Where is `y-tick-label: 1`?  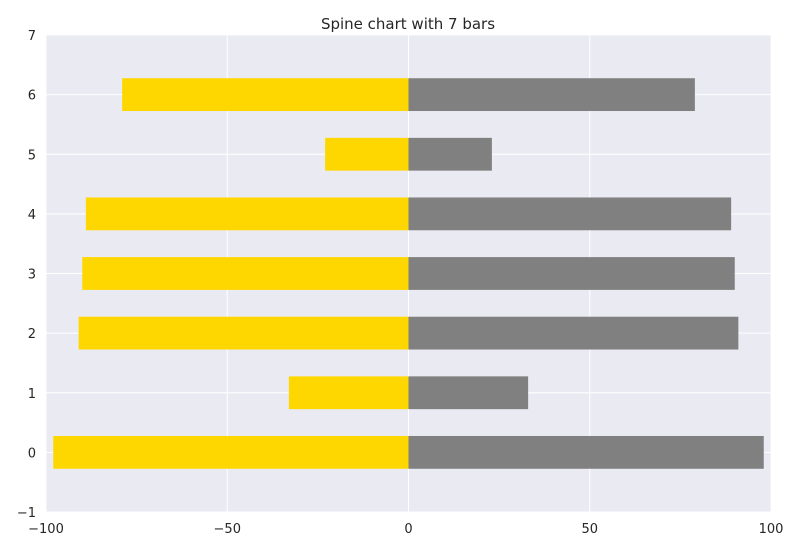
y-tick-label: 1 is located at coordinates (32, 394).